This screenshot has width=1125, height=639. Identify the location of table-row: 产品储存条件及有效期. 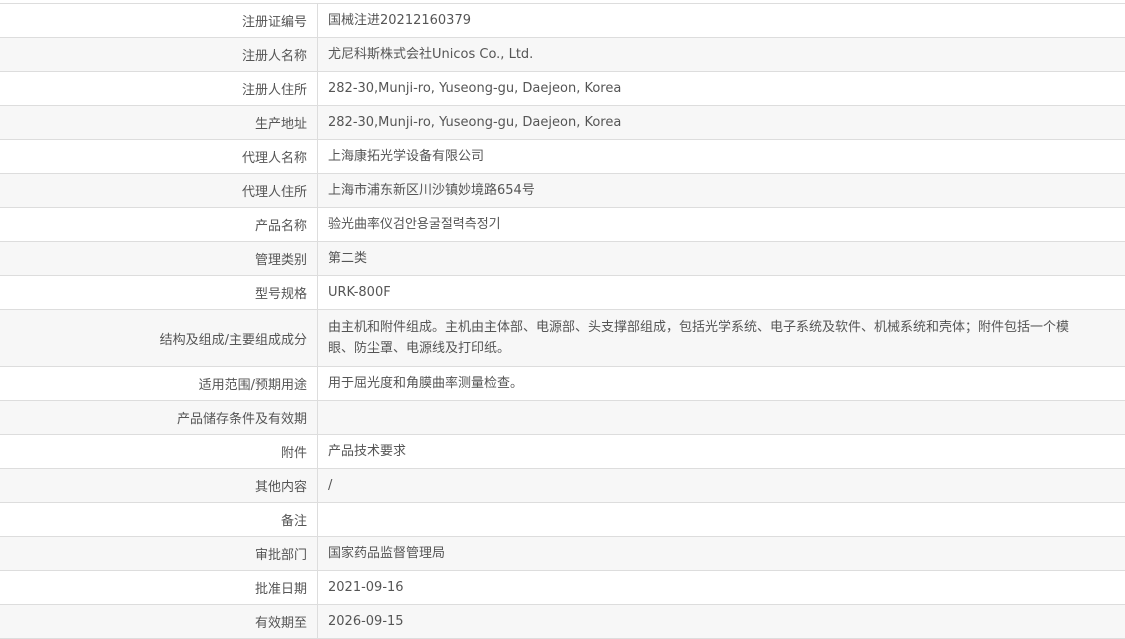
(562, 418).